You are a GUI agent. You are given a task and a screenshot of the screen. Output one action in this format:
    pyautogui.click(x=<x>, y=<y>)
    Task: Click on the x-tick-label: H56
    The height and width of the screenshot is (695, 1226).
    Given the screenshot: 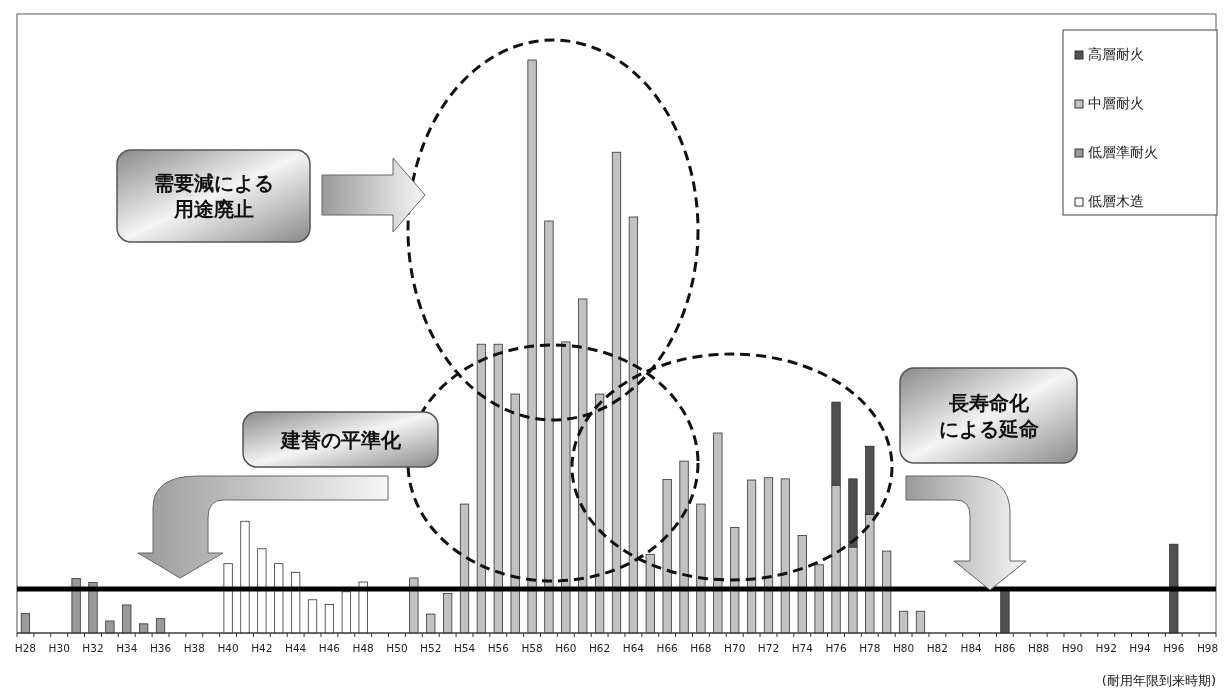 What is the action you would take?
    pyautogui.click(x=498, y=648)
    